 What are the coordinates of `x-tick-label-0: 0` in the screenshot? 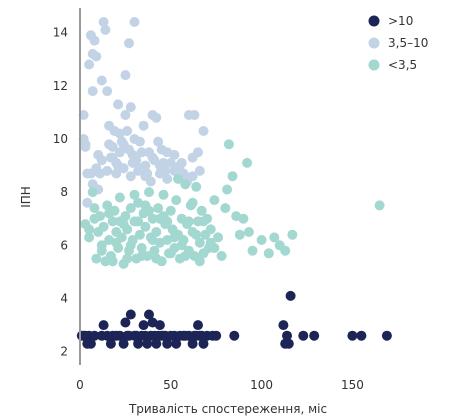 It's located at (80, 385).